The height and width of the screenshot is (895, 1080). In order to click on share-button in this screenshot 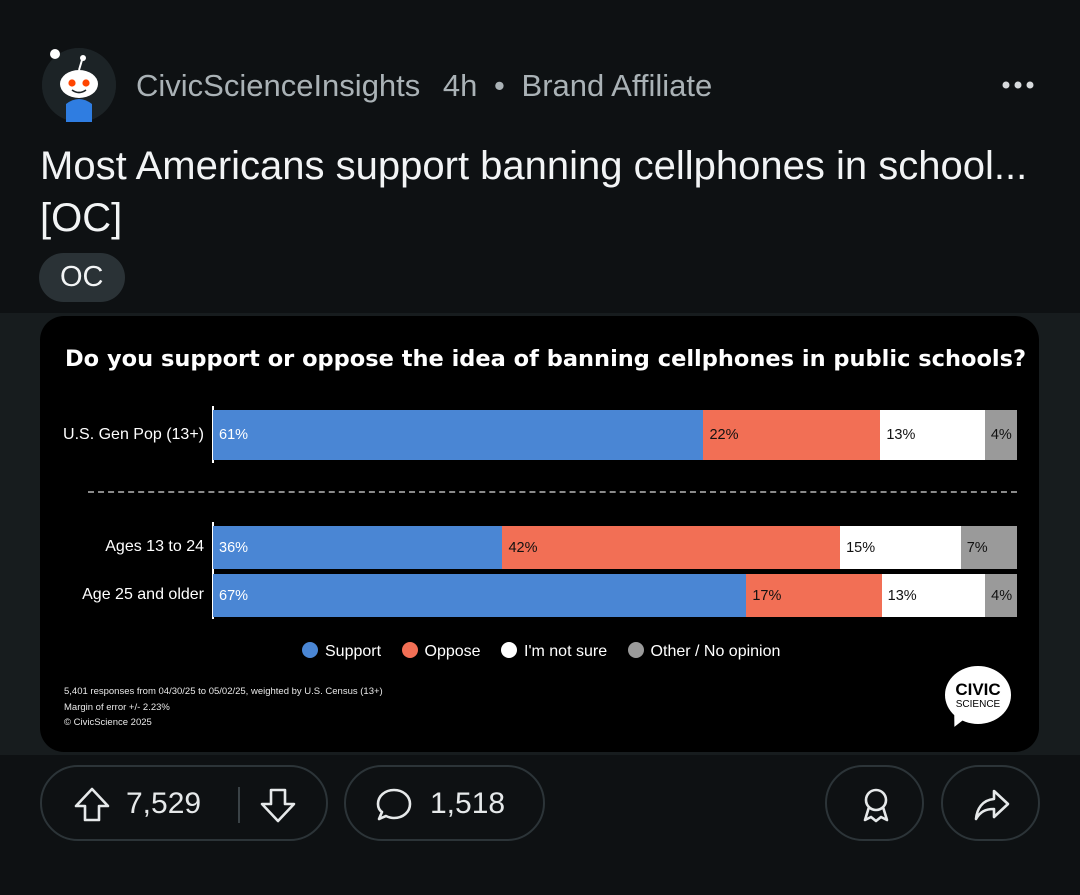, I will do `click(990, 803)`.